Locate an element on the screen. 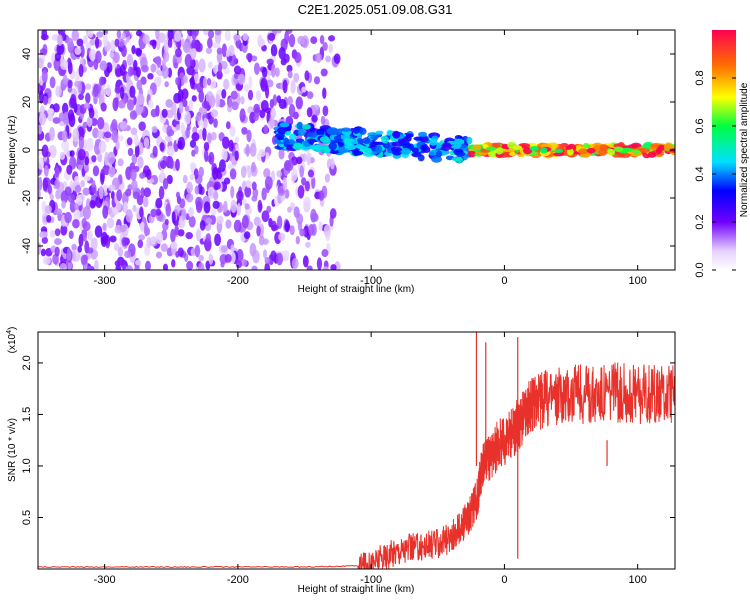 The width and height of the screenshot is (750, 600). page-title: C2E1.2025.051.09.08.G31 is located at coordinates (375, 9).